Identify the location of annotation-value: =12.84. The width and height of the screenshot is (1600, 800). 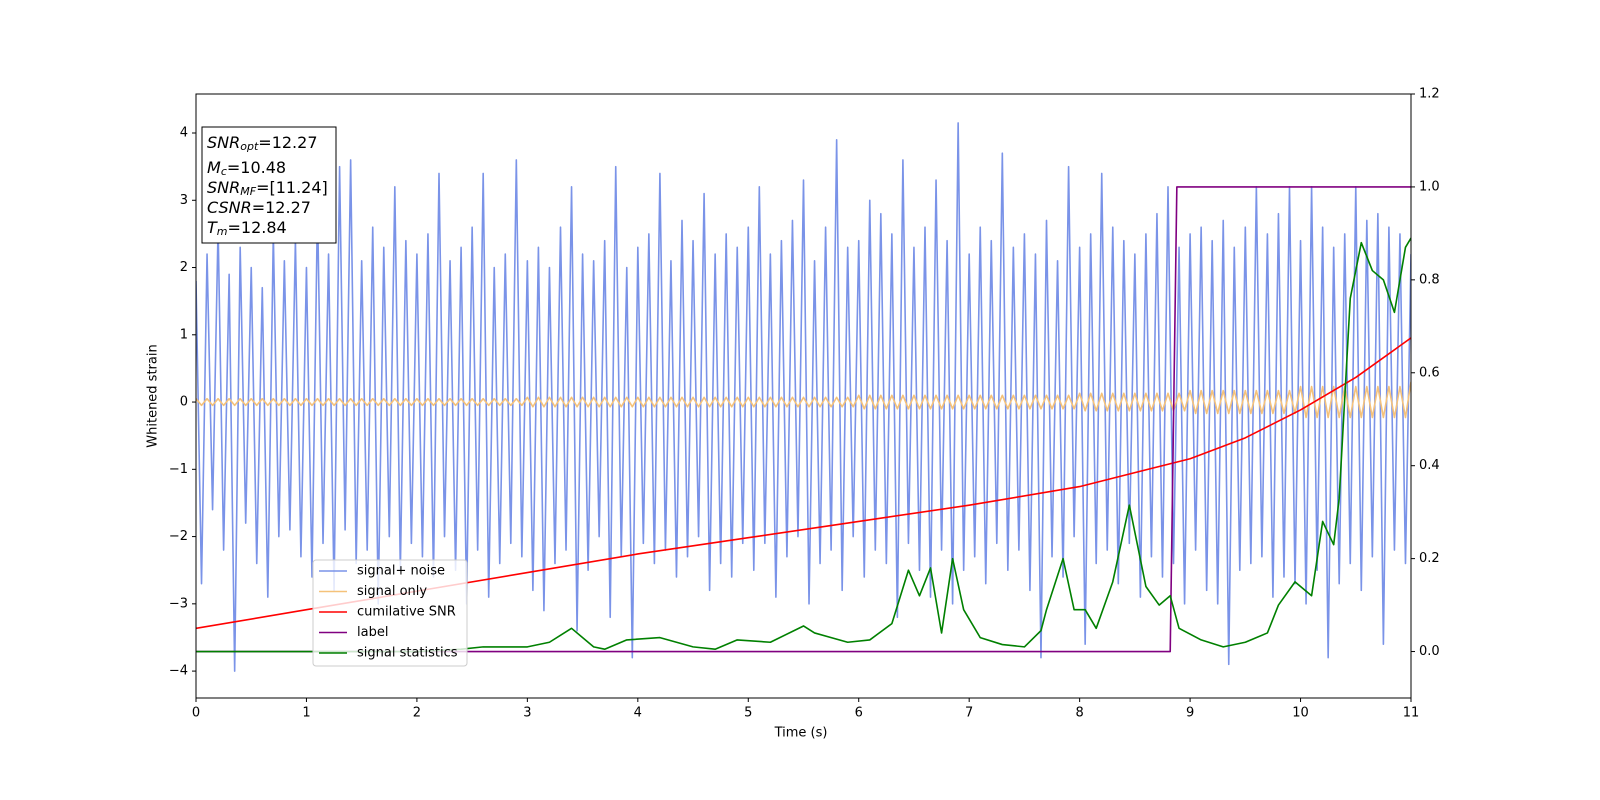
(257, 227).